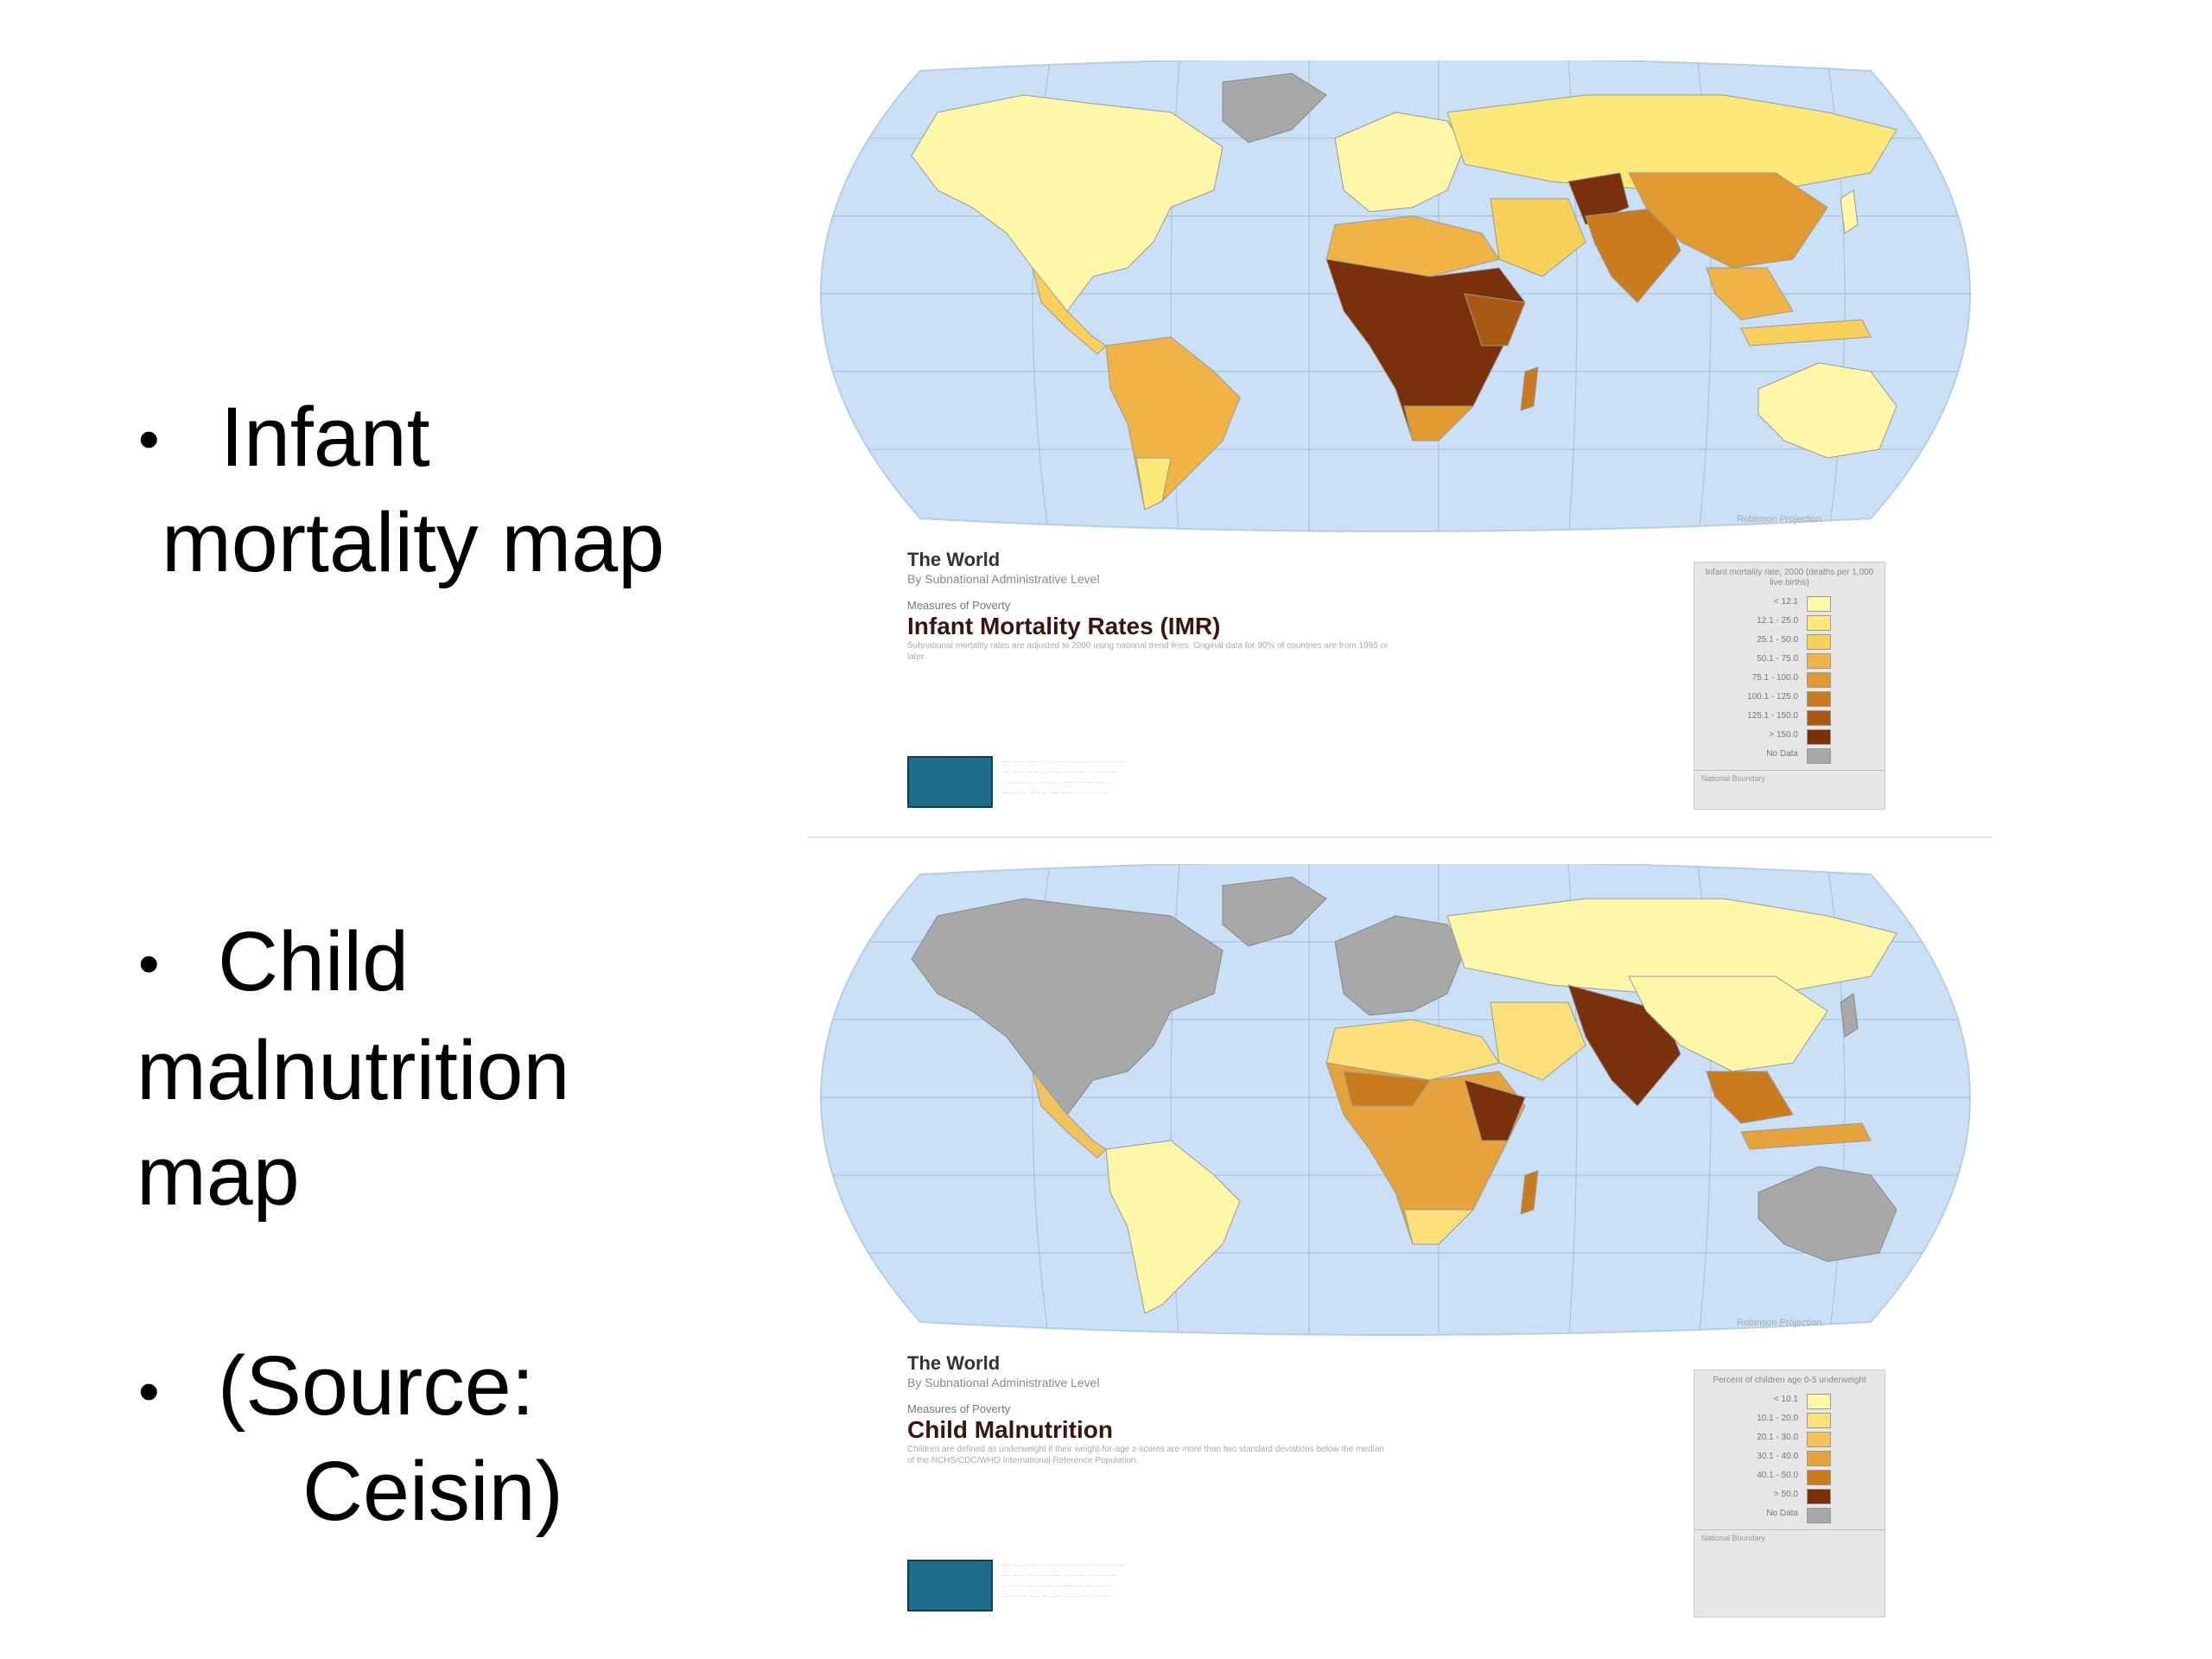 This screenshot has width=2212, height=1659. What do you see at coordinates (401, 542) in the screenshot?
I see `bullet-infant-line2: mortality map` at bounding box center [401, 542].